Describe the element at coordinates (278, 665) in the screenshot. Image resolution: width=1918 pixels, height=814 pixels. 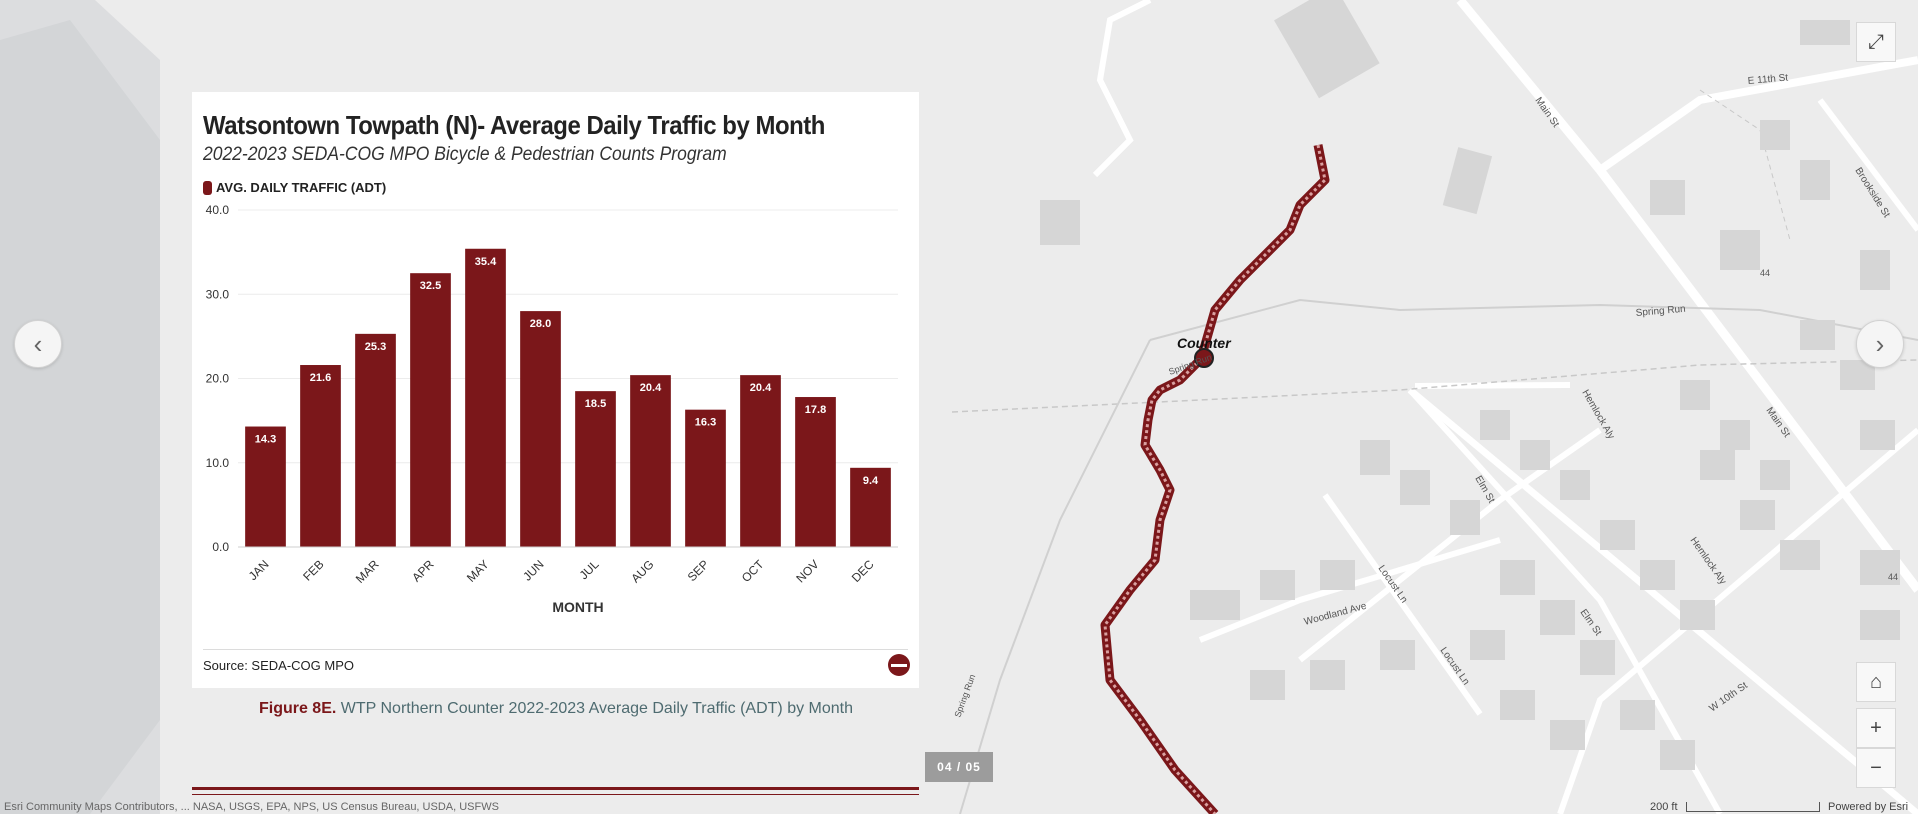
I see `chart-source: Source: SEDA-COG MPO` at that location.